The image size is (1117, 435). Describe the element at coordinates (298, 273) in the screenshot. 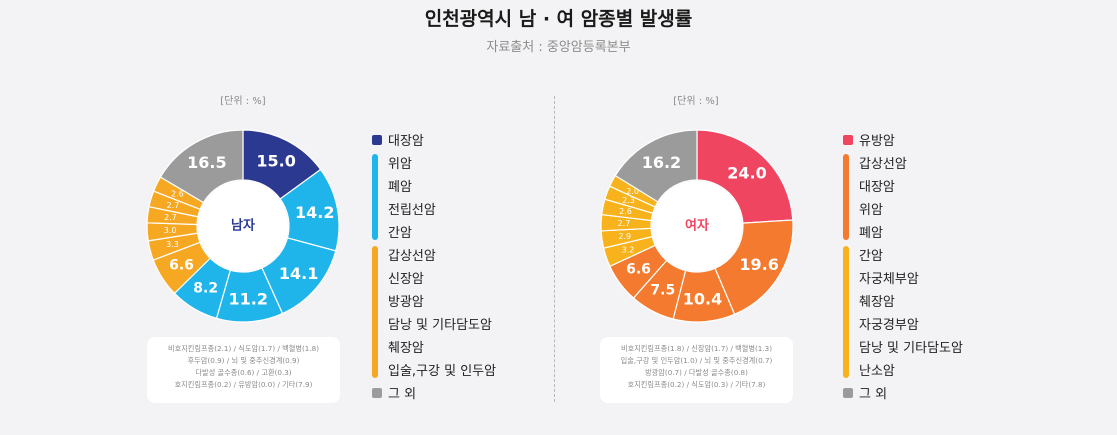

I see `slice-label: 14.1` at that location.